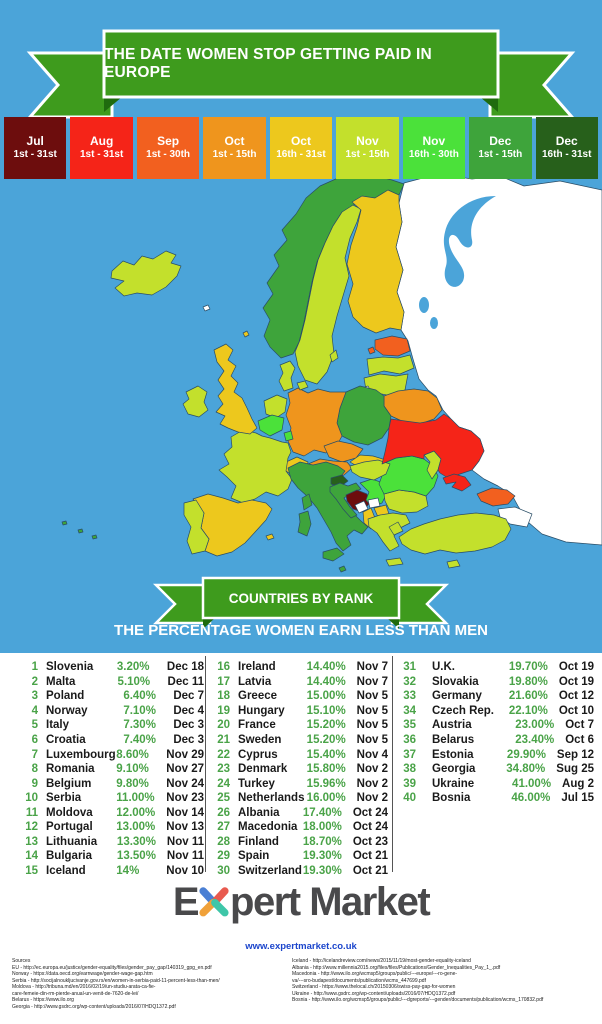 The width and height of the screenshot is (602, 1024). I want to click on country-cell: Malta, so click(61, 681).